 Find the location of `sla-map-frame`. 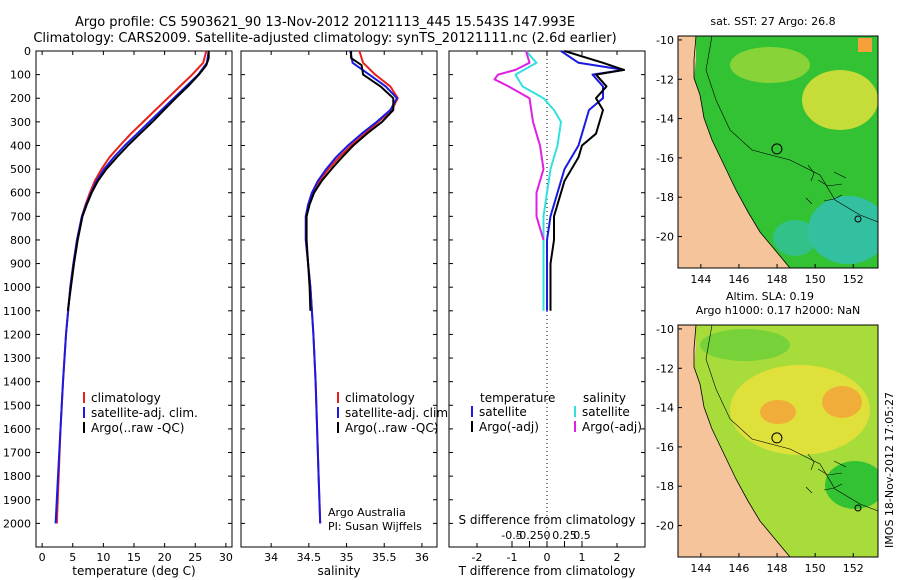

sla-map-frame is located at coordinates (778, 441).